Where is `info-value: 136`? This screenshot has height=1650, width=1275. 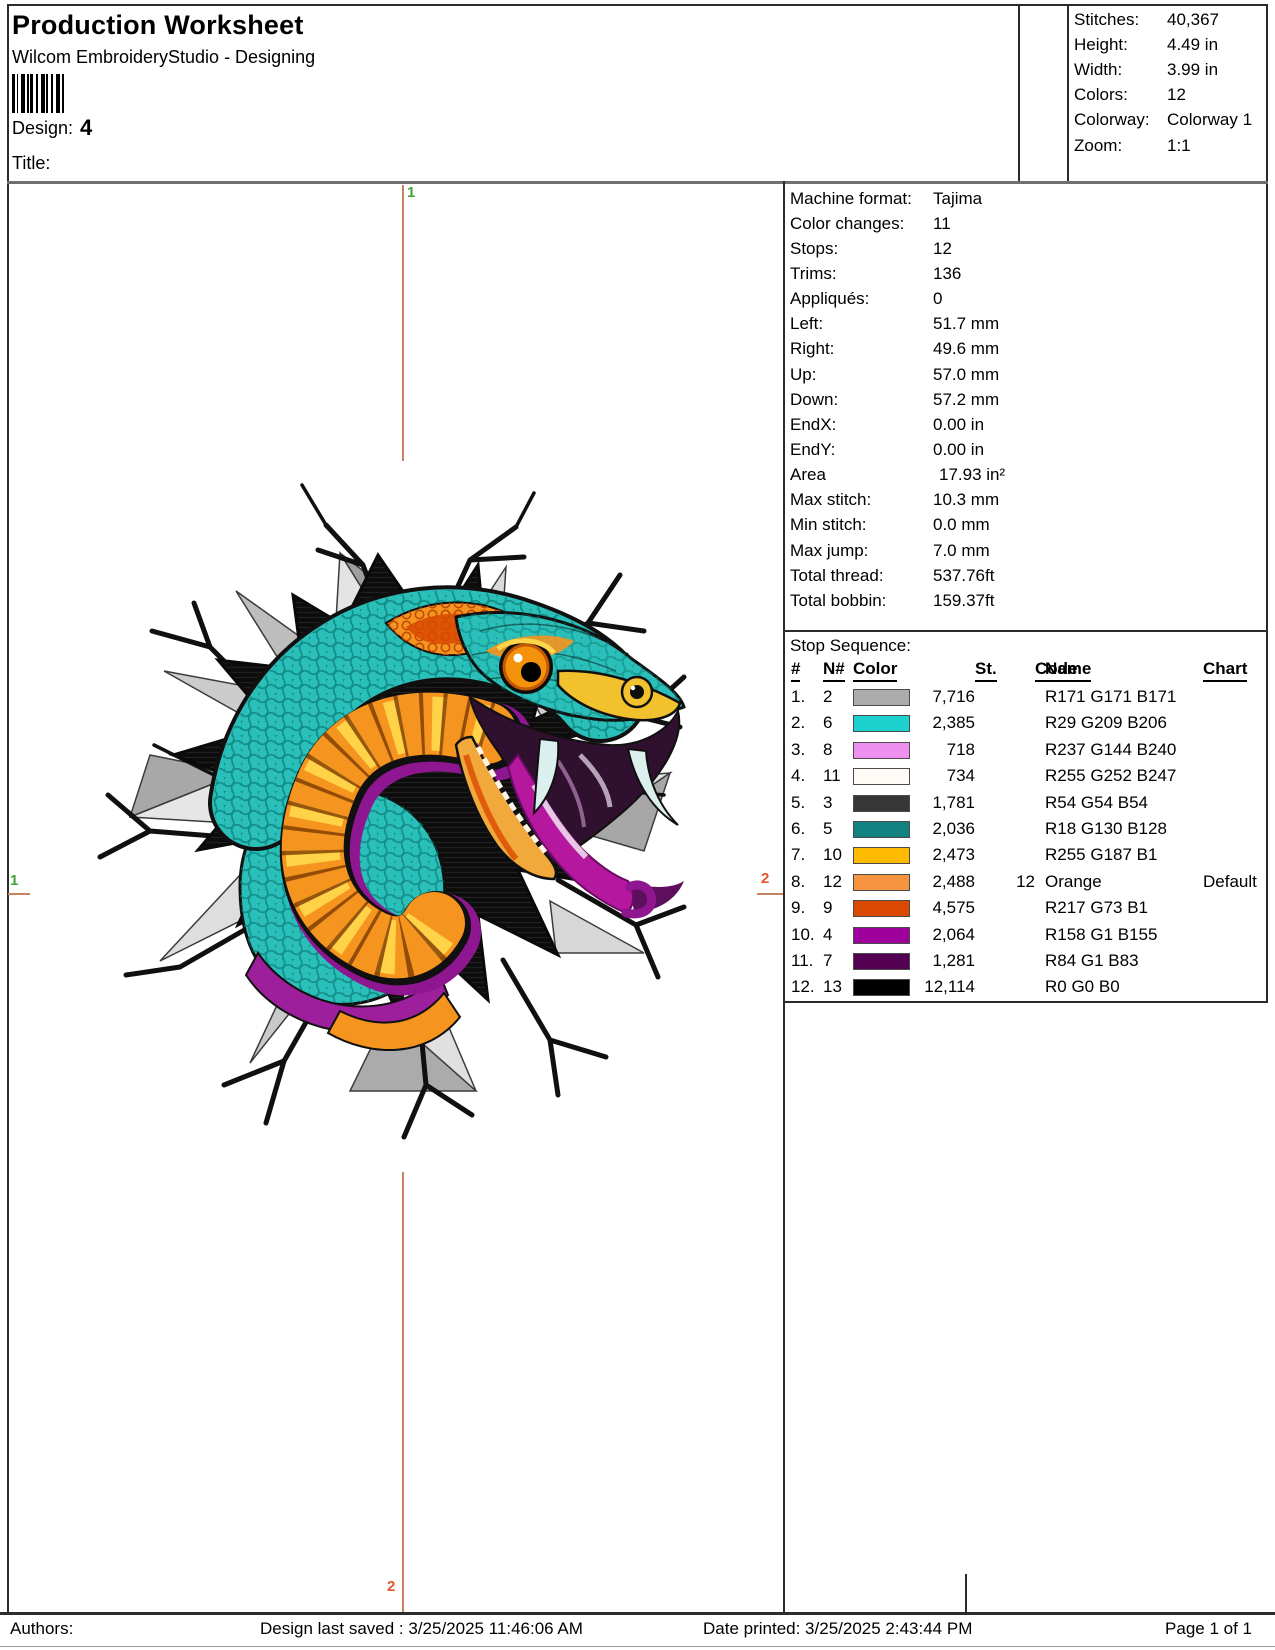 info-value: 136 is located at coordinates (947, 273).